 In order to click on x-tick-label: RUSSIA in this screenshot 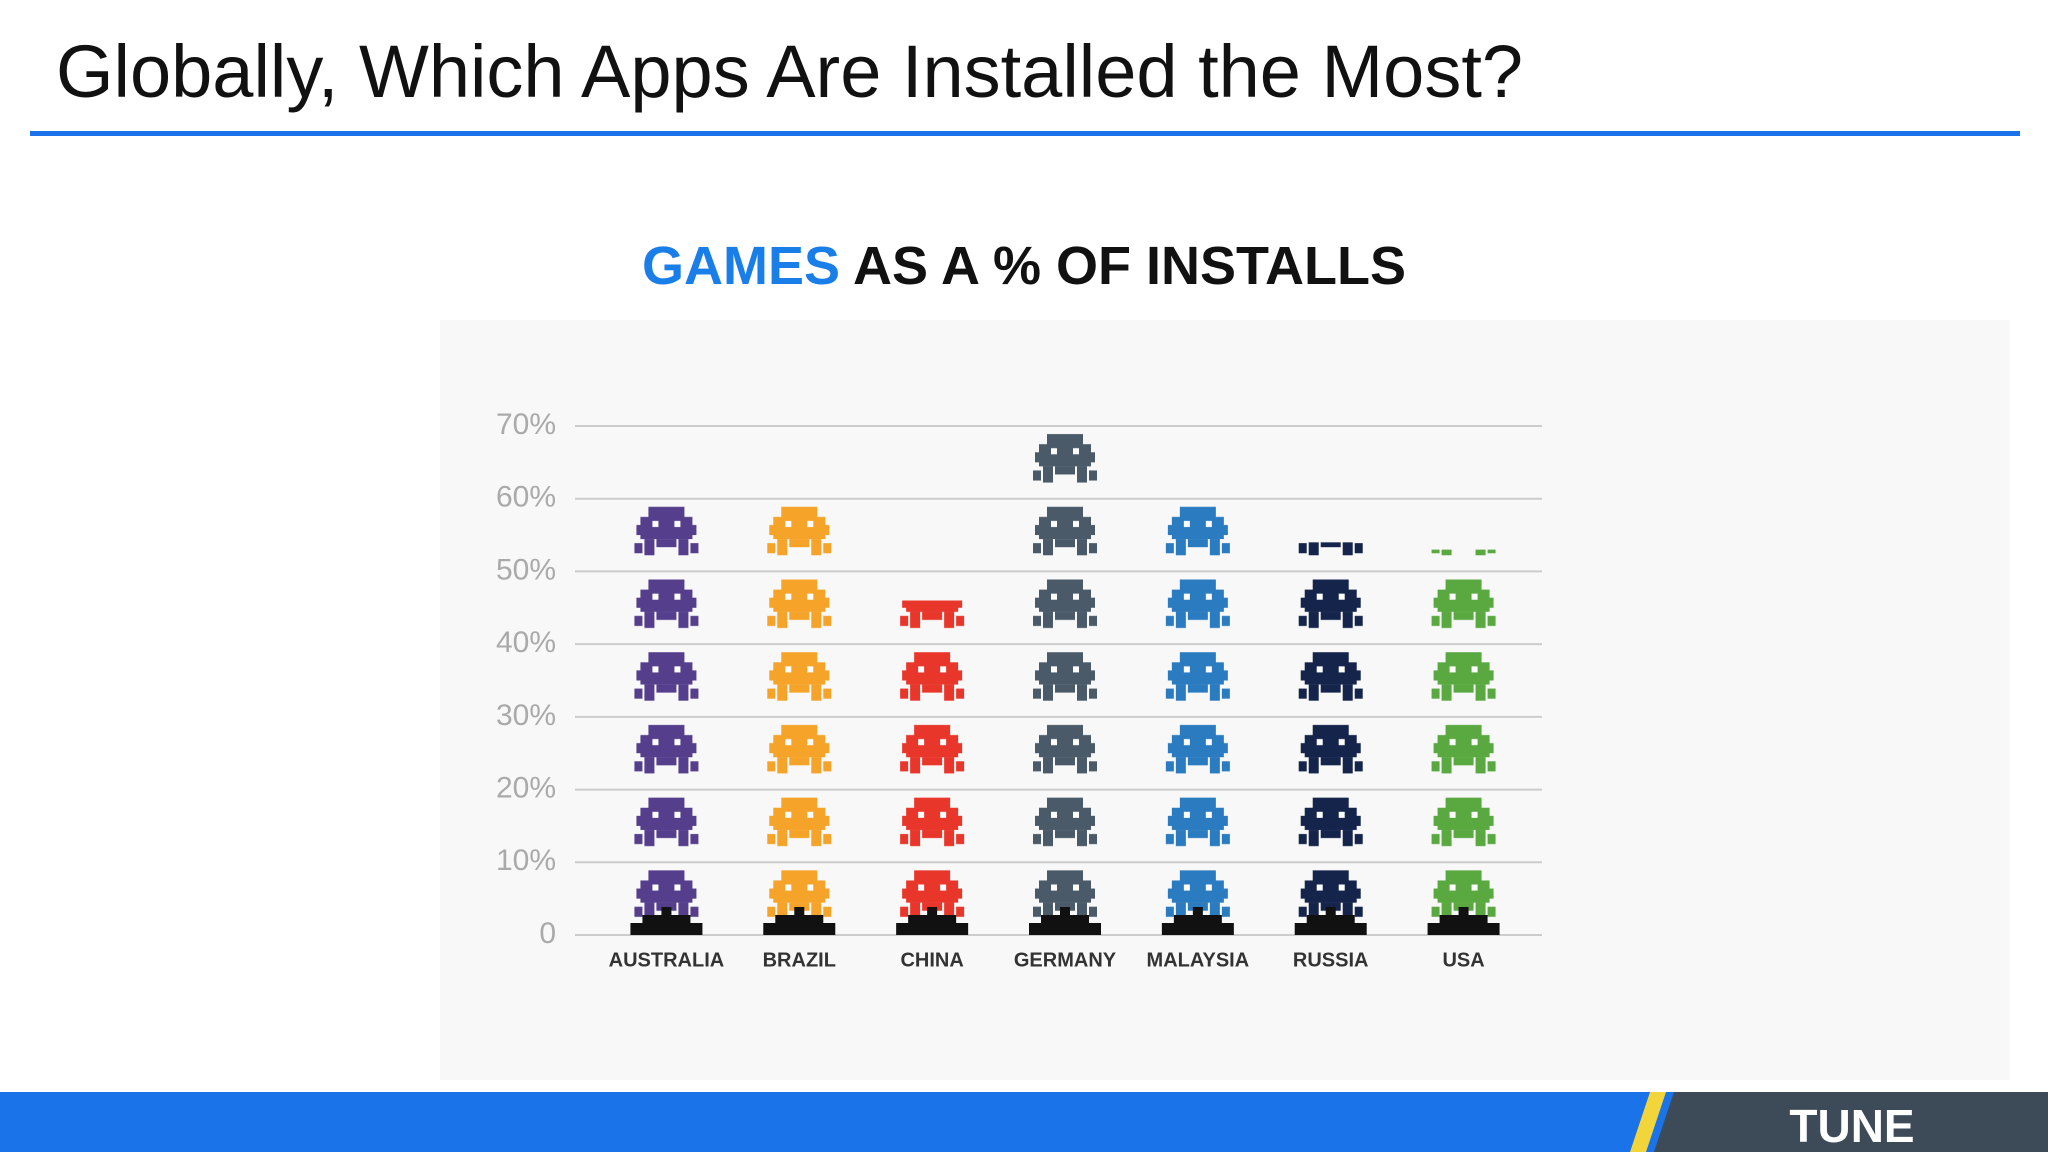, I will do `click(1331, 960)`.